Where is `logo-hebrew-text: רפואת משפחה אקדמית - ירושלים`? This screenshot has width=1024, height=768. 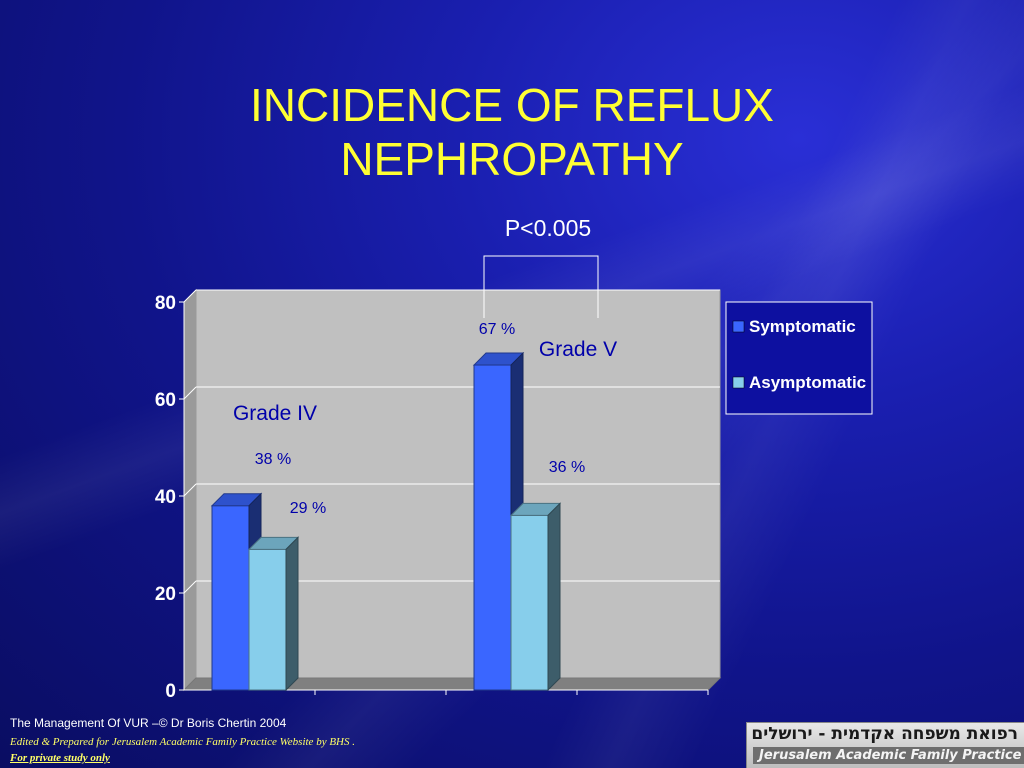 logo-hebrew-text: רפואת משפחה אקדמית - ירושלים is located at coordinates (884, 734).